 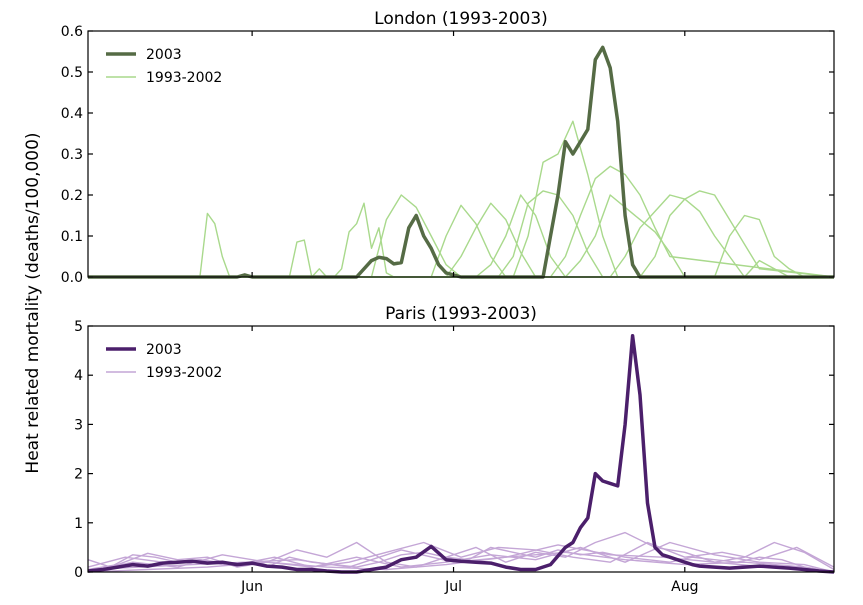 What do you see at coordinates (72, 155) in the screenshot?
I see `london-ytick-label: 0.3` at bounding box center [72, 155].